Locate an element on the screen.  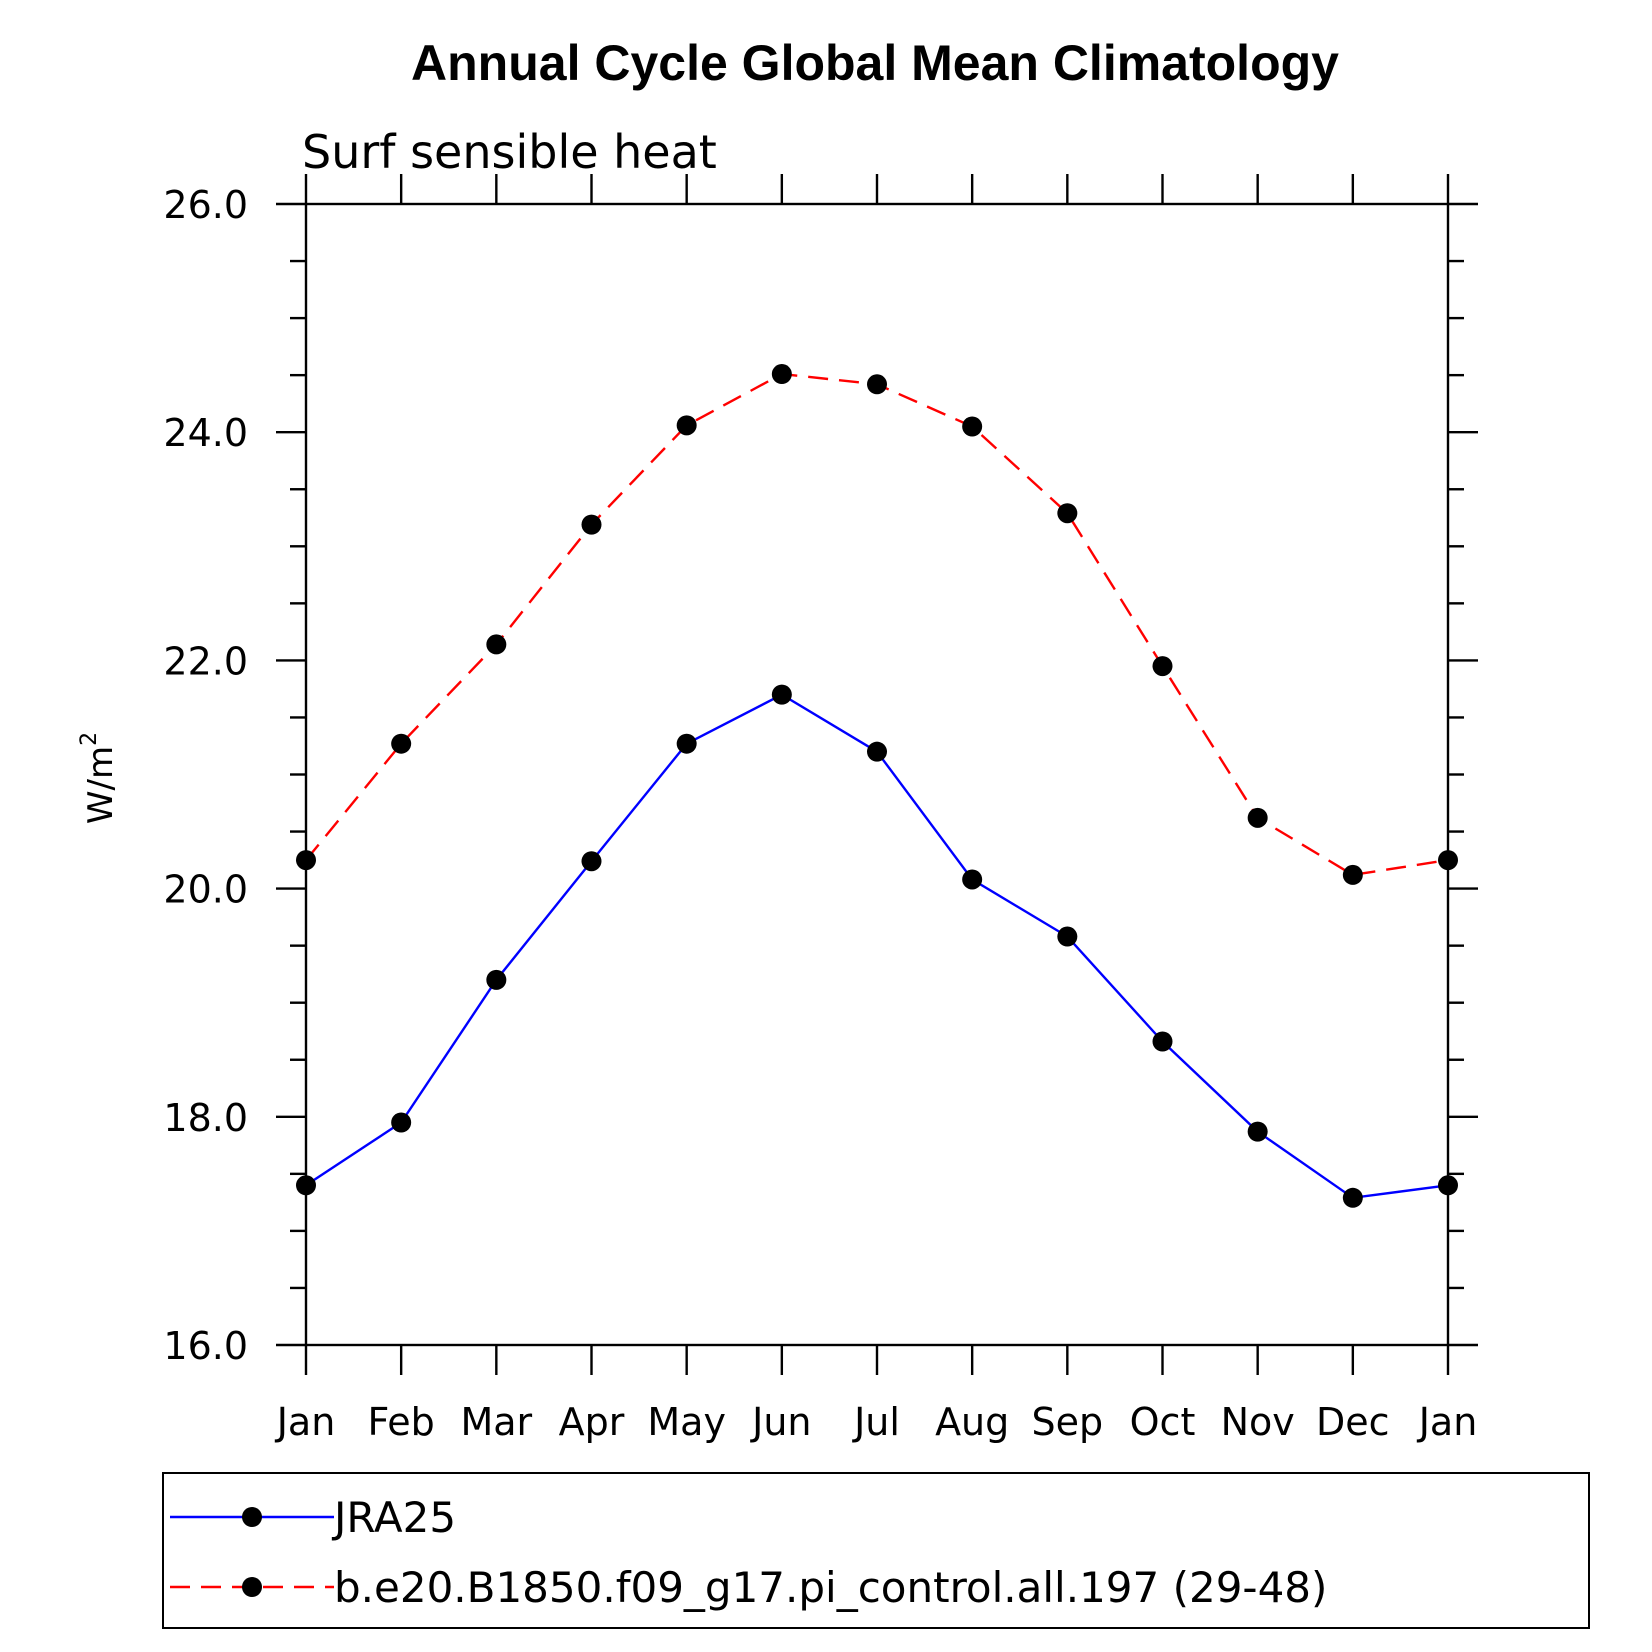
y-tick-label: 22.0 is located at coordinates (205, 661).